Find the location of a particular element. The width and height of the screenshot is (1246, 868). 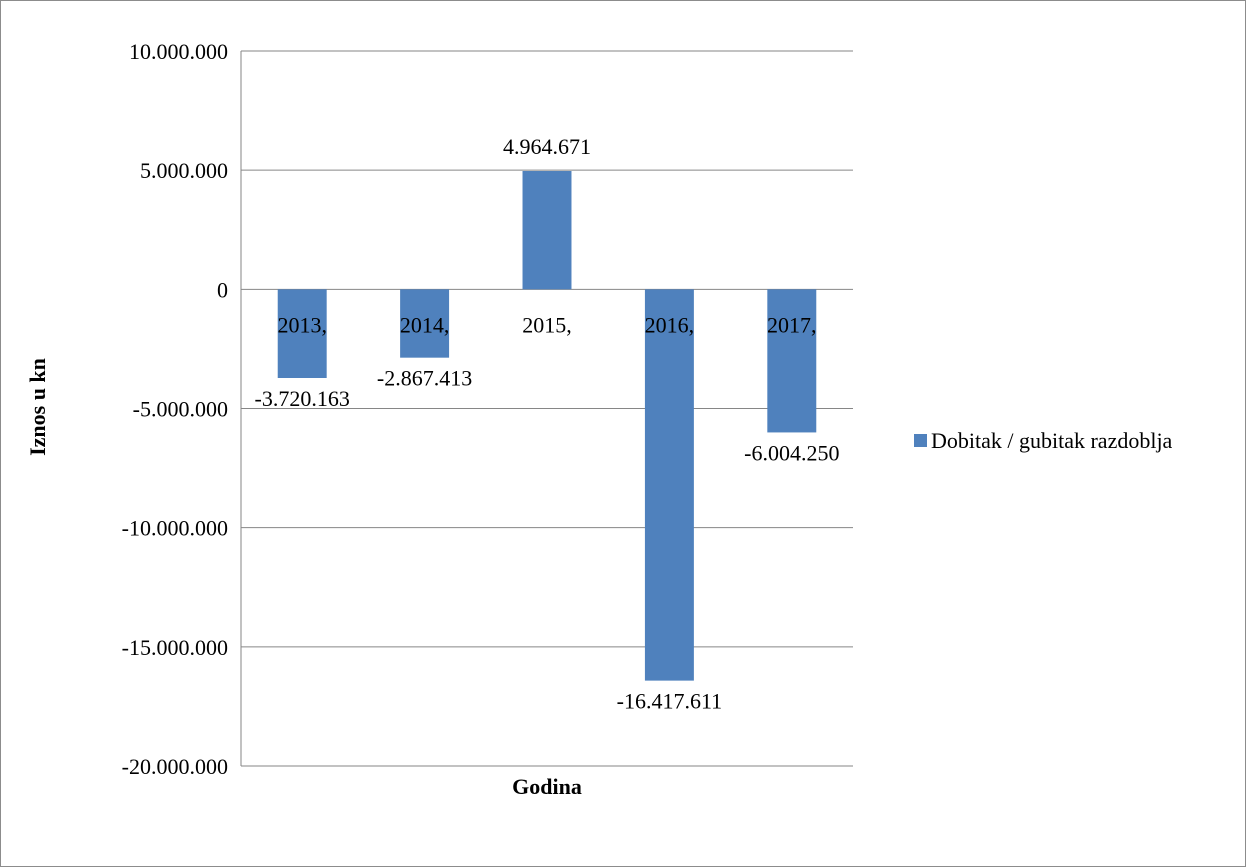

y-tick-label: 5.000.000 is located at coordinates (184, 170).